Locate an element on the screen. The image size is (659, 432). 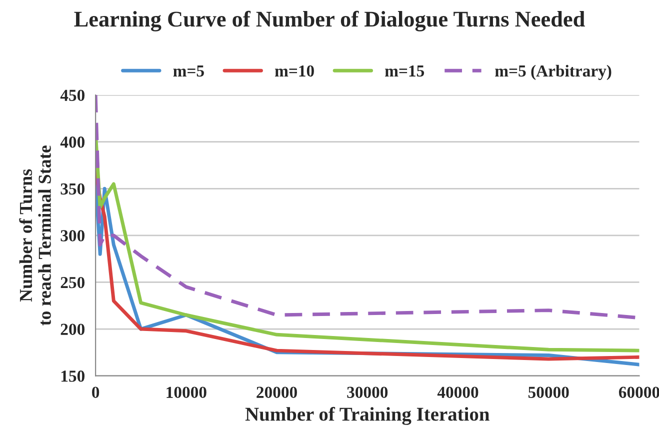
x-tick-label: 20000 is located at coordinates (276, 392).